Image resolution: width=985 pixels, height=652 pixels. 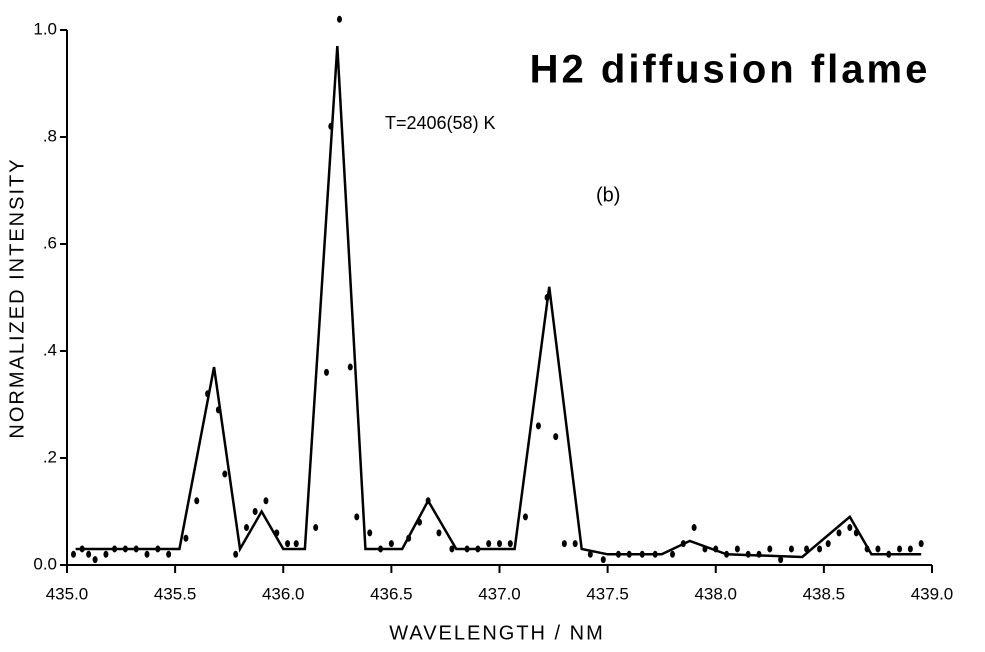 I want to click on x-tick-label: 439.0, so click(x=932, y=593).